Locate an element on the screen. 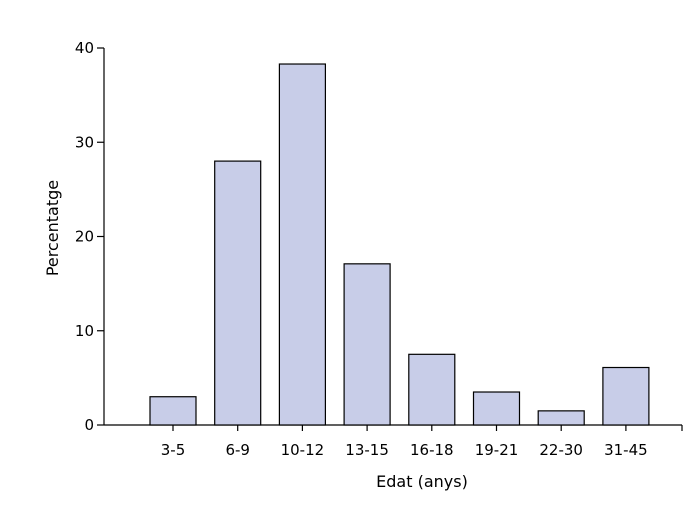  x-tick-label: 10-12 is located at coordinates (303, 450).